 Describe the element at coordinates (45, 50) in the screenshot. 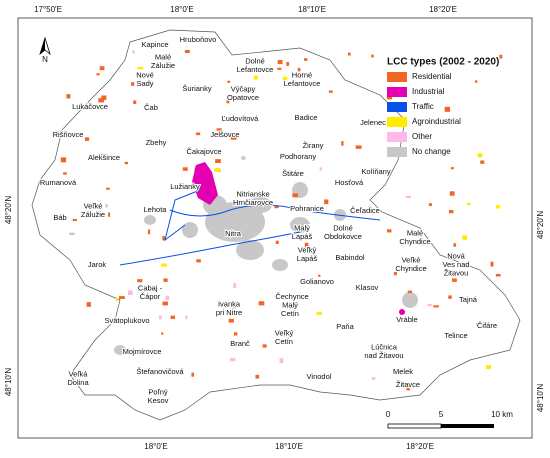

I see `north-arrow: N` at that location.